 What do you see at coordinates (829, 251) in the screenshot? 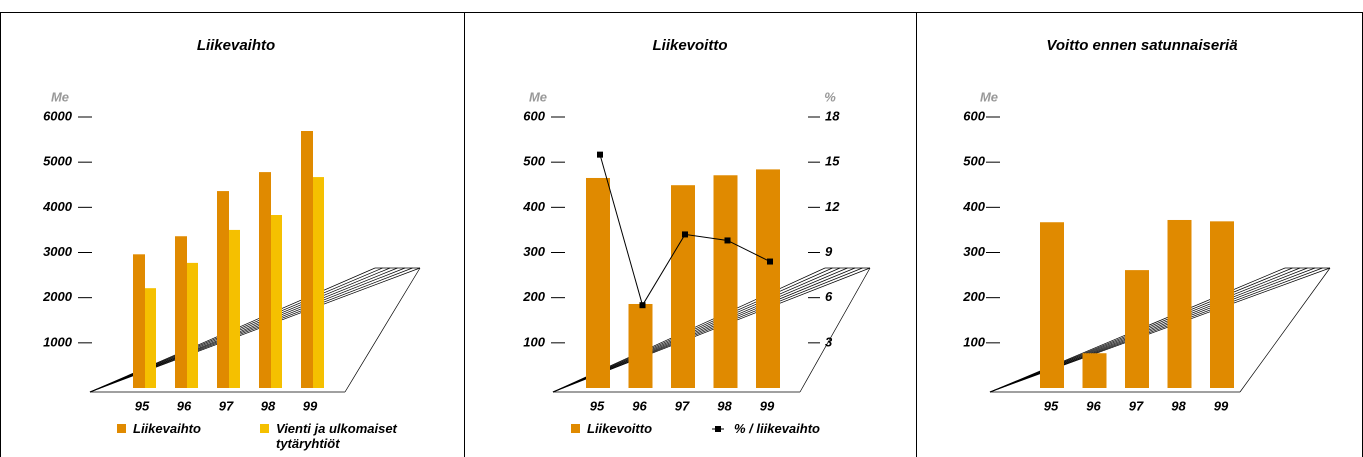
I see `y2-tick-label: 9` at bounding box center [829, 251].